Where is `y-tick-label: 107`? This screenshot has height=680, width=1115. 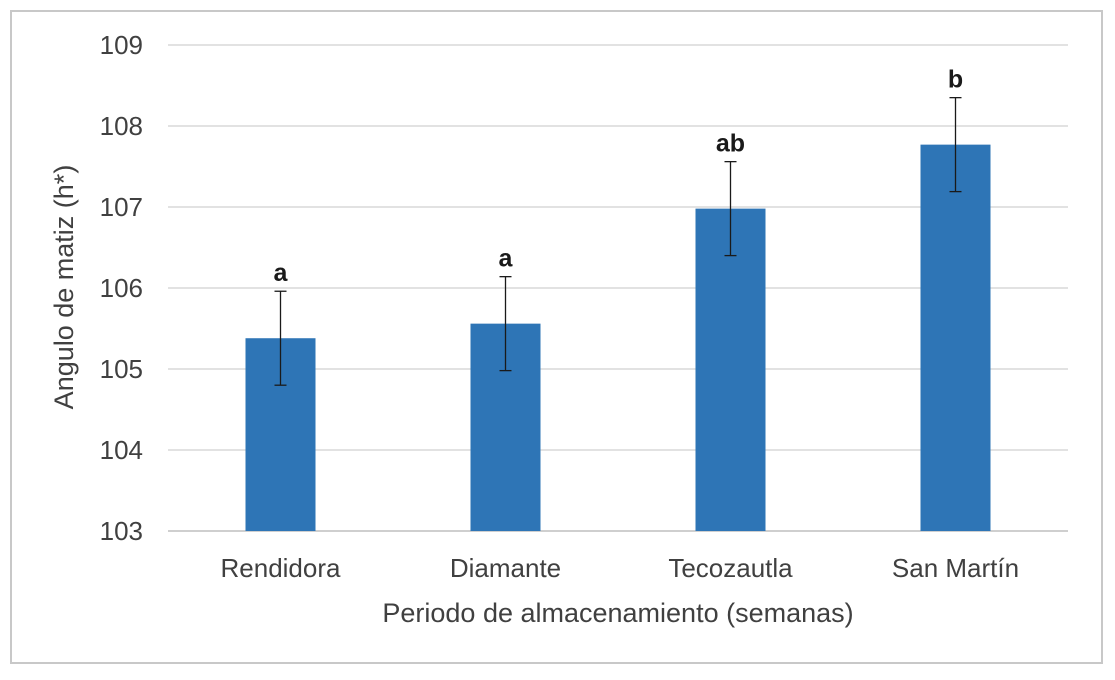 y-tick-label: 107 is located at coordinates (121, 207).